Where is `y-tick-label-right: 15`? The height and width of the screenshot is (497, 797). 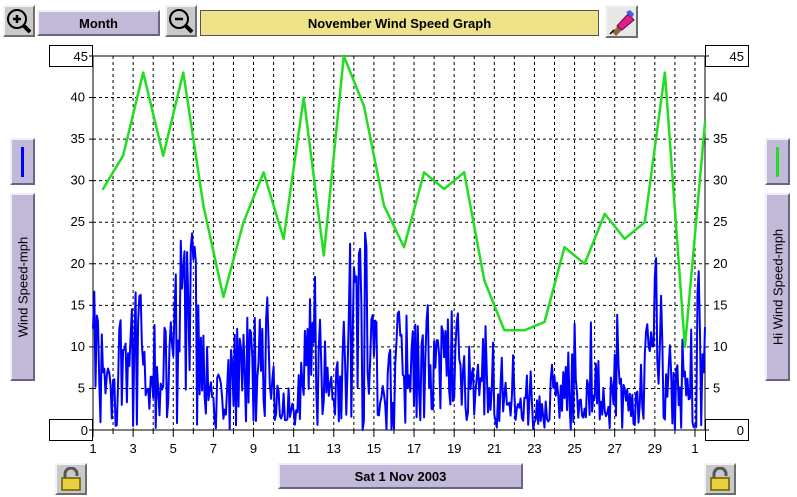
y-tick-label-right: 15 is located at coordinates (720, 304).